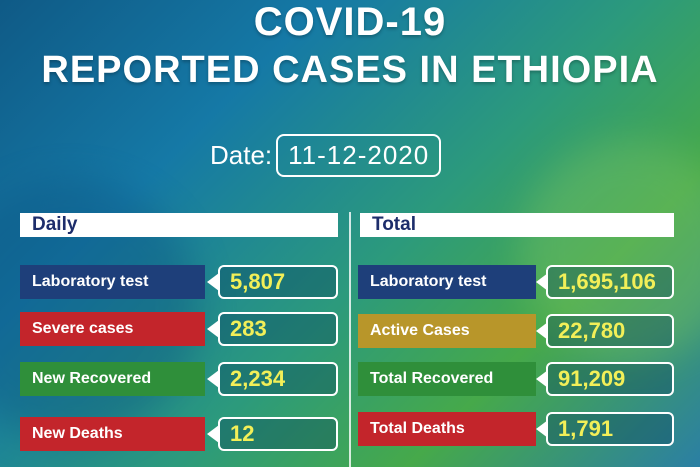  What do you see at coordinates (447, 331) in the screenshot?
I see `total-label-active-cases: Active Cases` at bounding box center [447, 331].